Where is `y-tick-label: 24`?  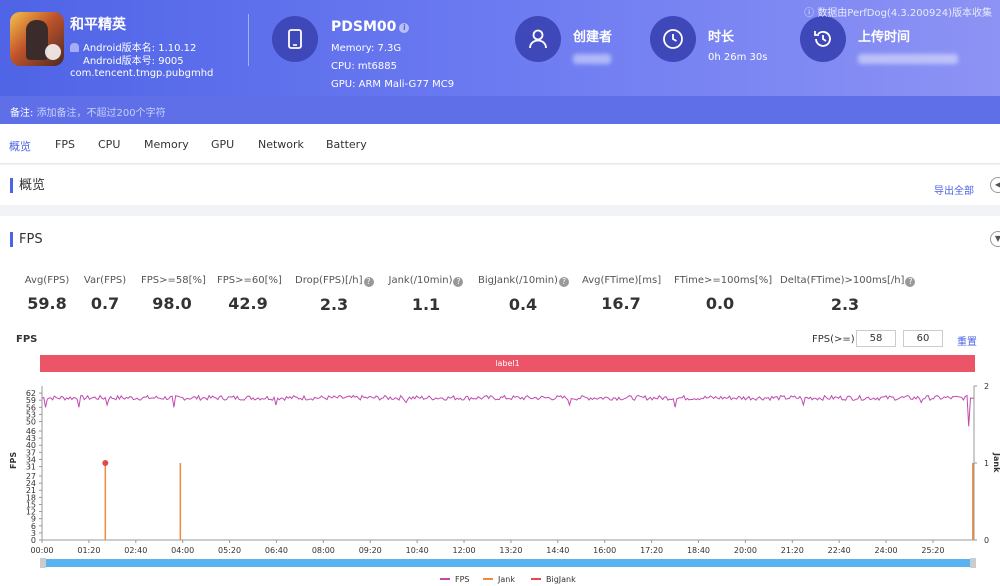 y-tick-label: 24 is located at coordinates (31, 483).